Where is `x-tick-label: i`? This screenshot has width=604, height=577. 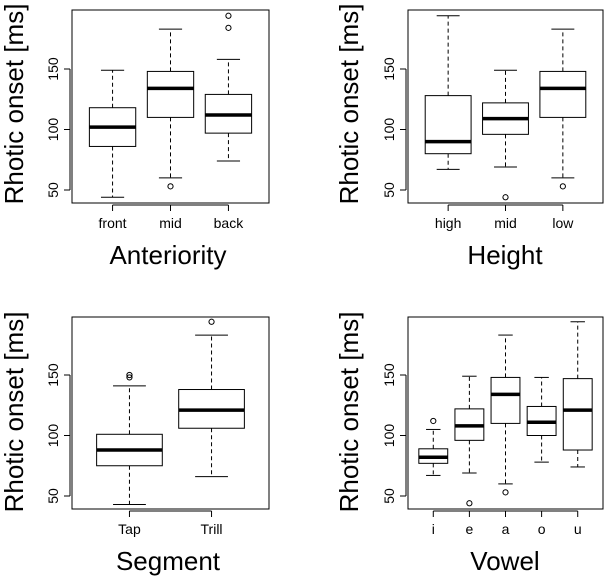 x-tick-label: i is located at coordinates (433, 529).